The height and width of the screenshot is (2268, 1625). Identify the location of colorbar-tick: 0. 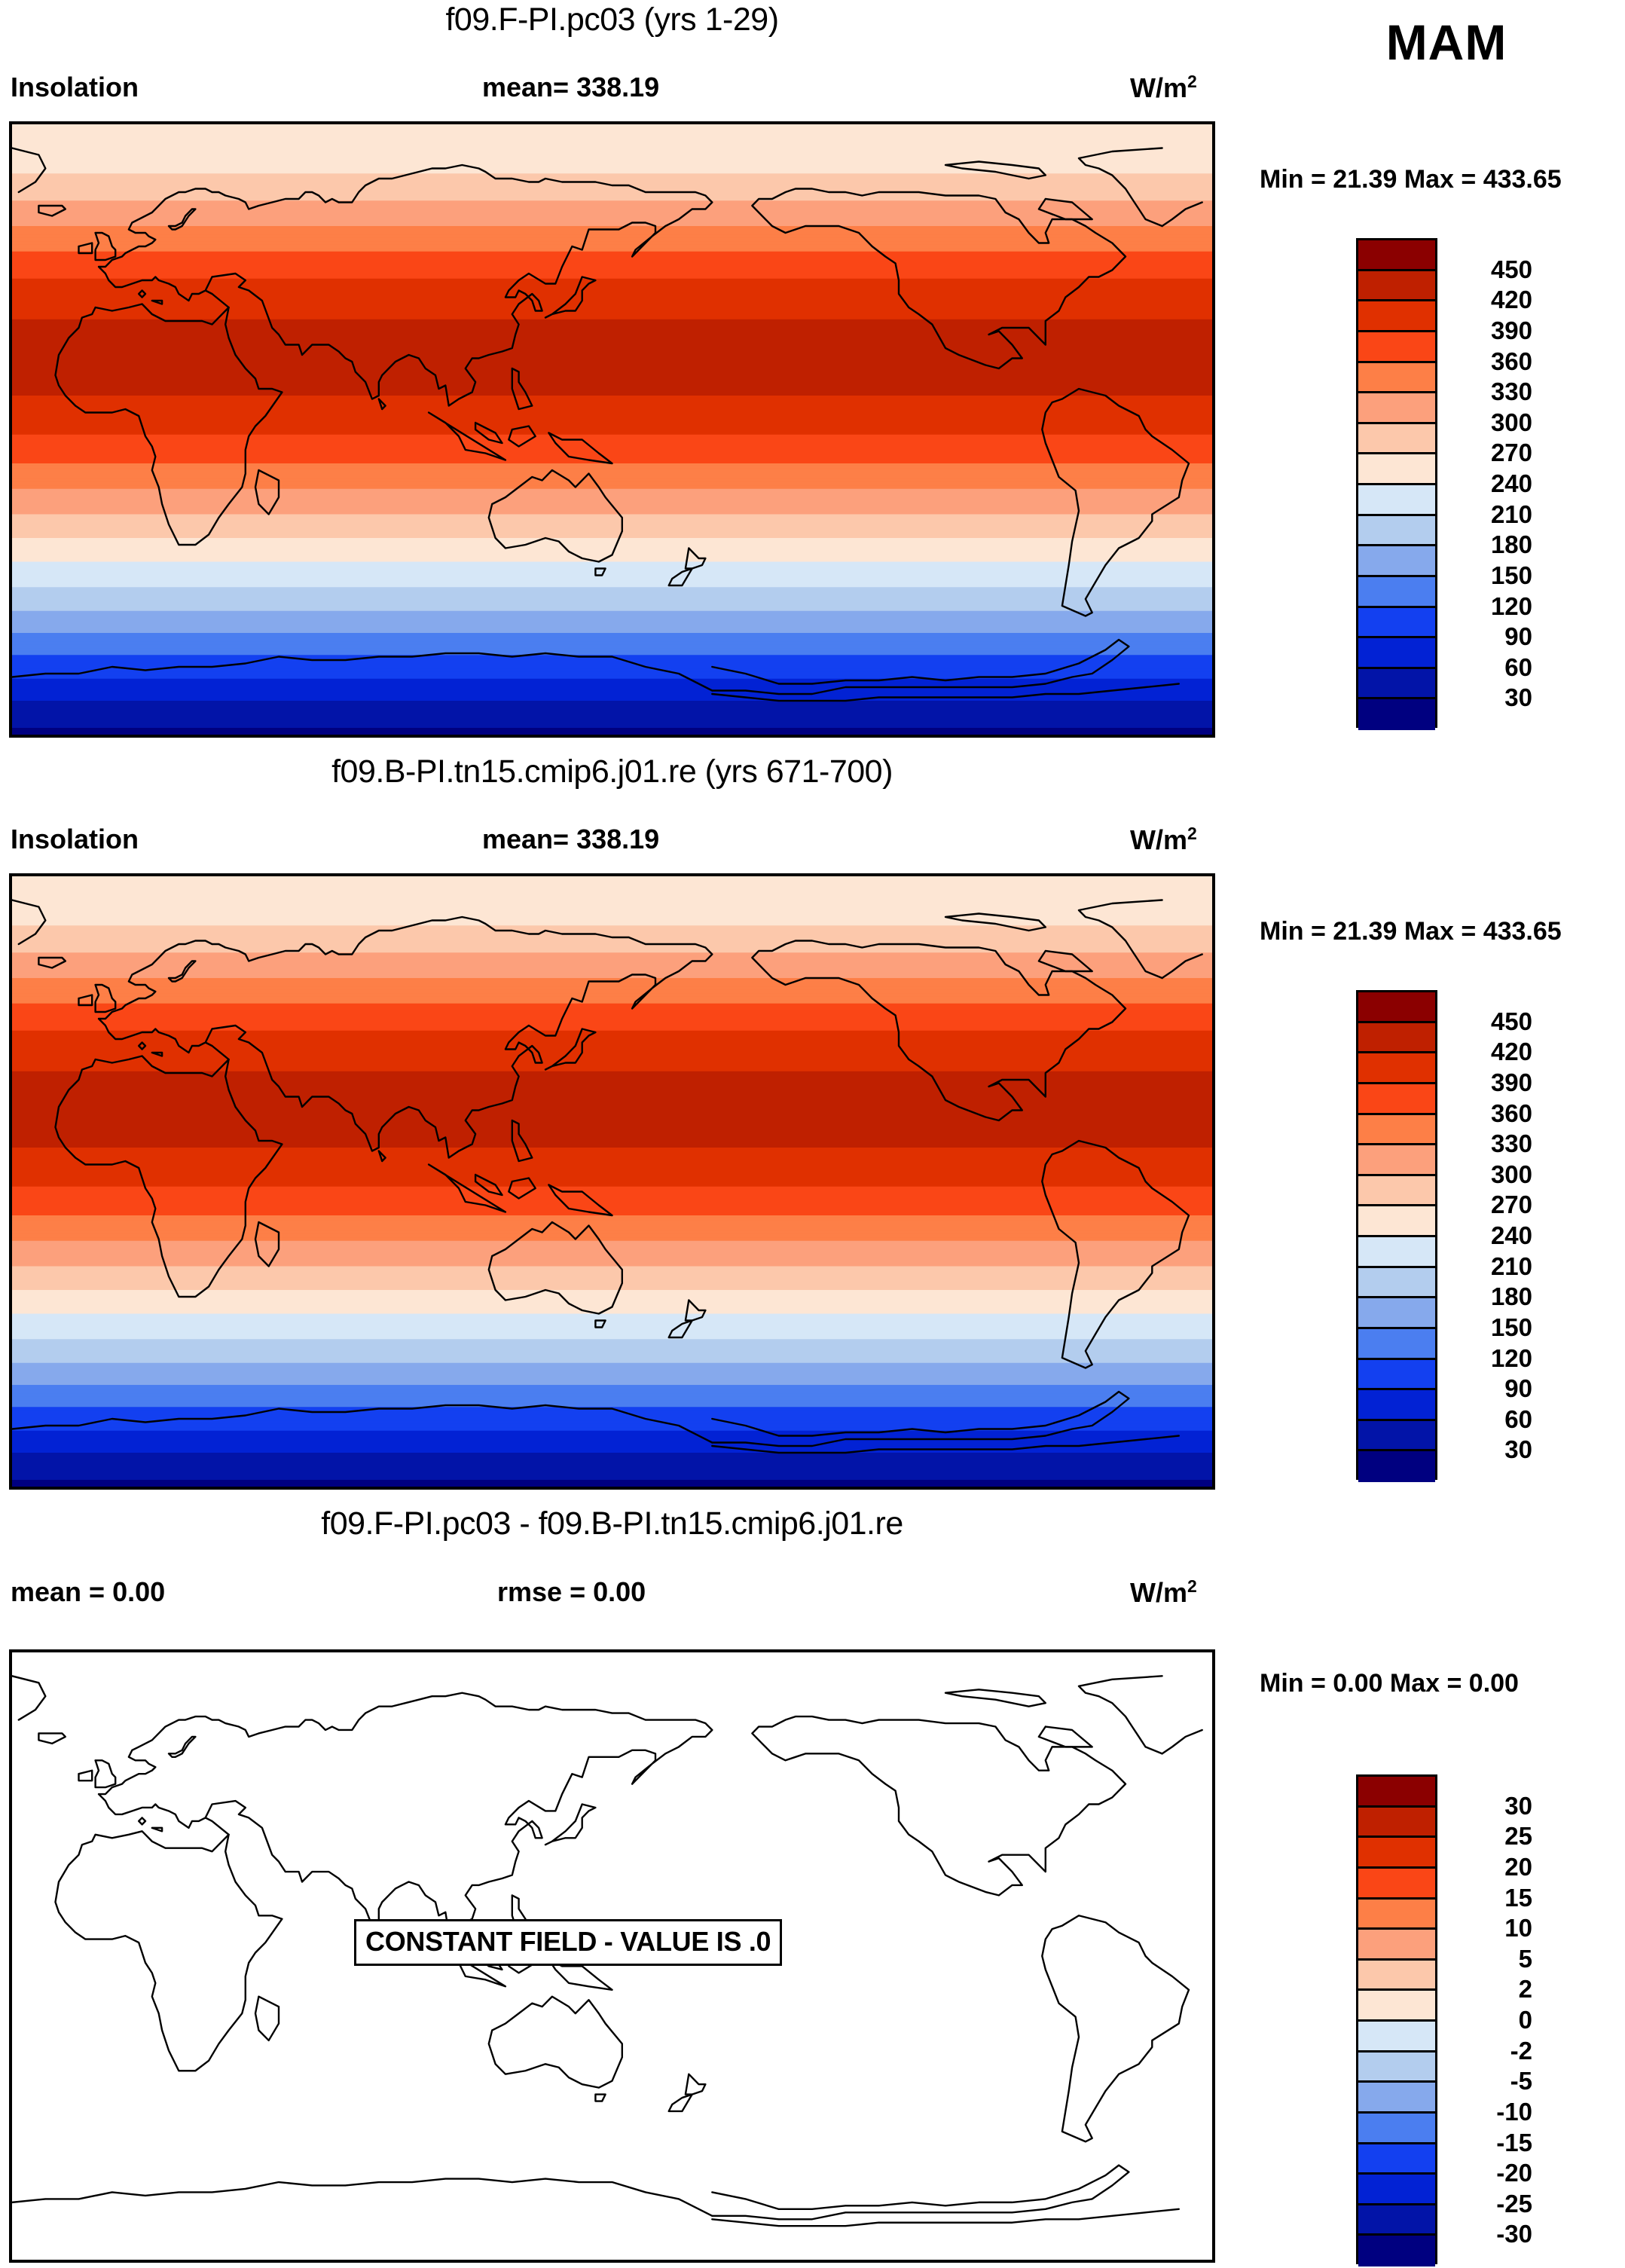
(1525, 2020).